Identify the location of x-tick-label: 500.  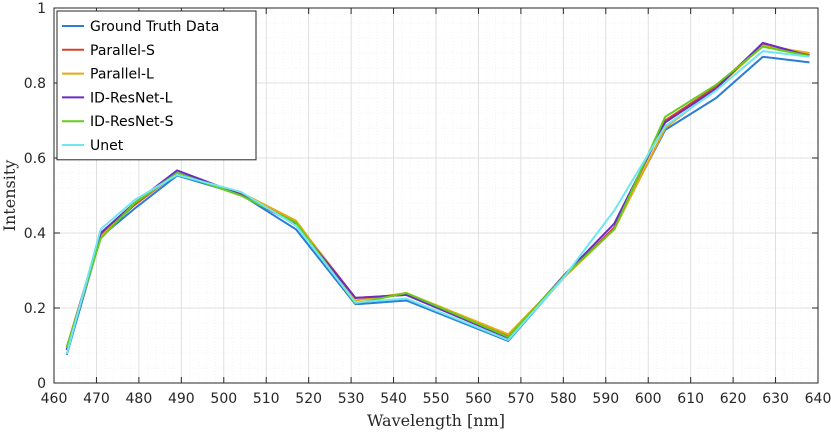
(223, 399).